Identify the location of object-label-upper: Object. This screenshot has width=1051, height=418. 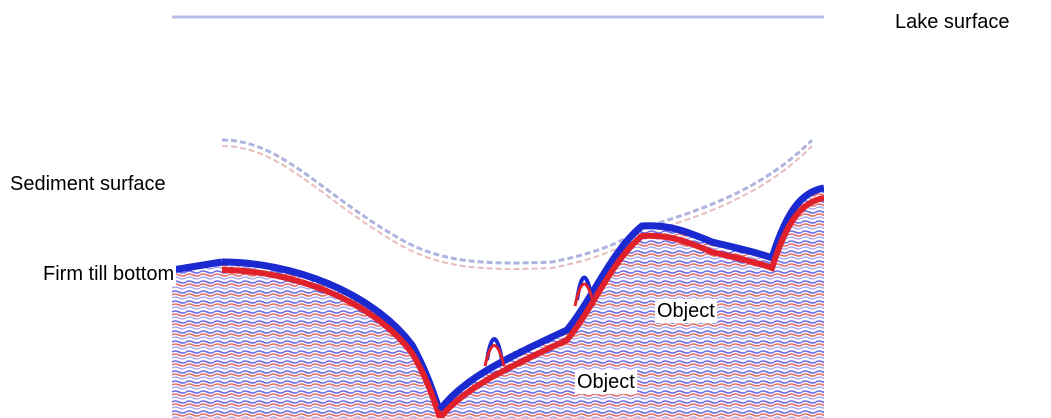
(686, 311).